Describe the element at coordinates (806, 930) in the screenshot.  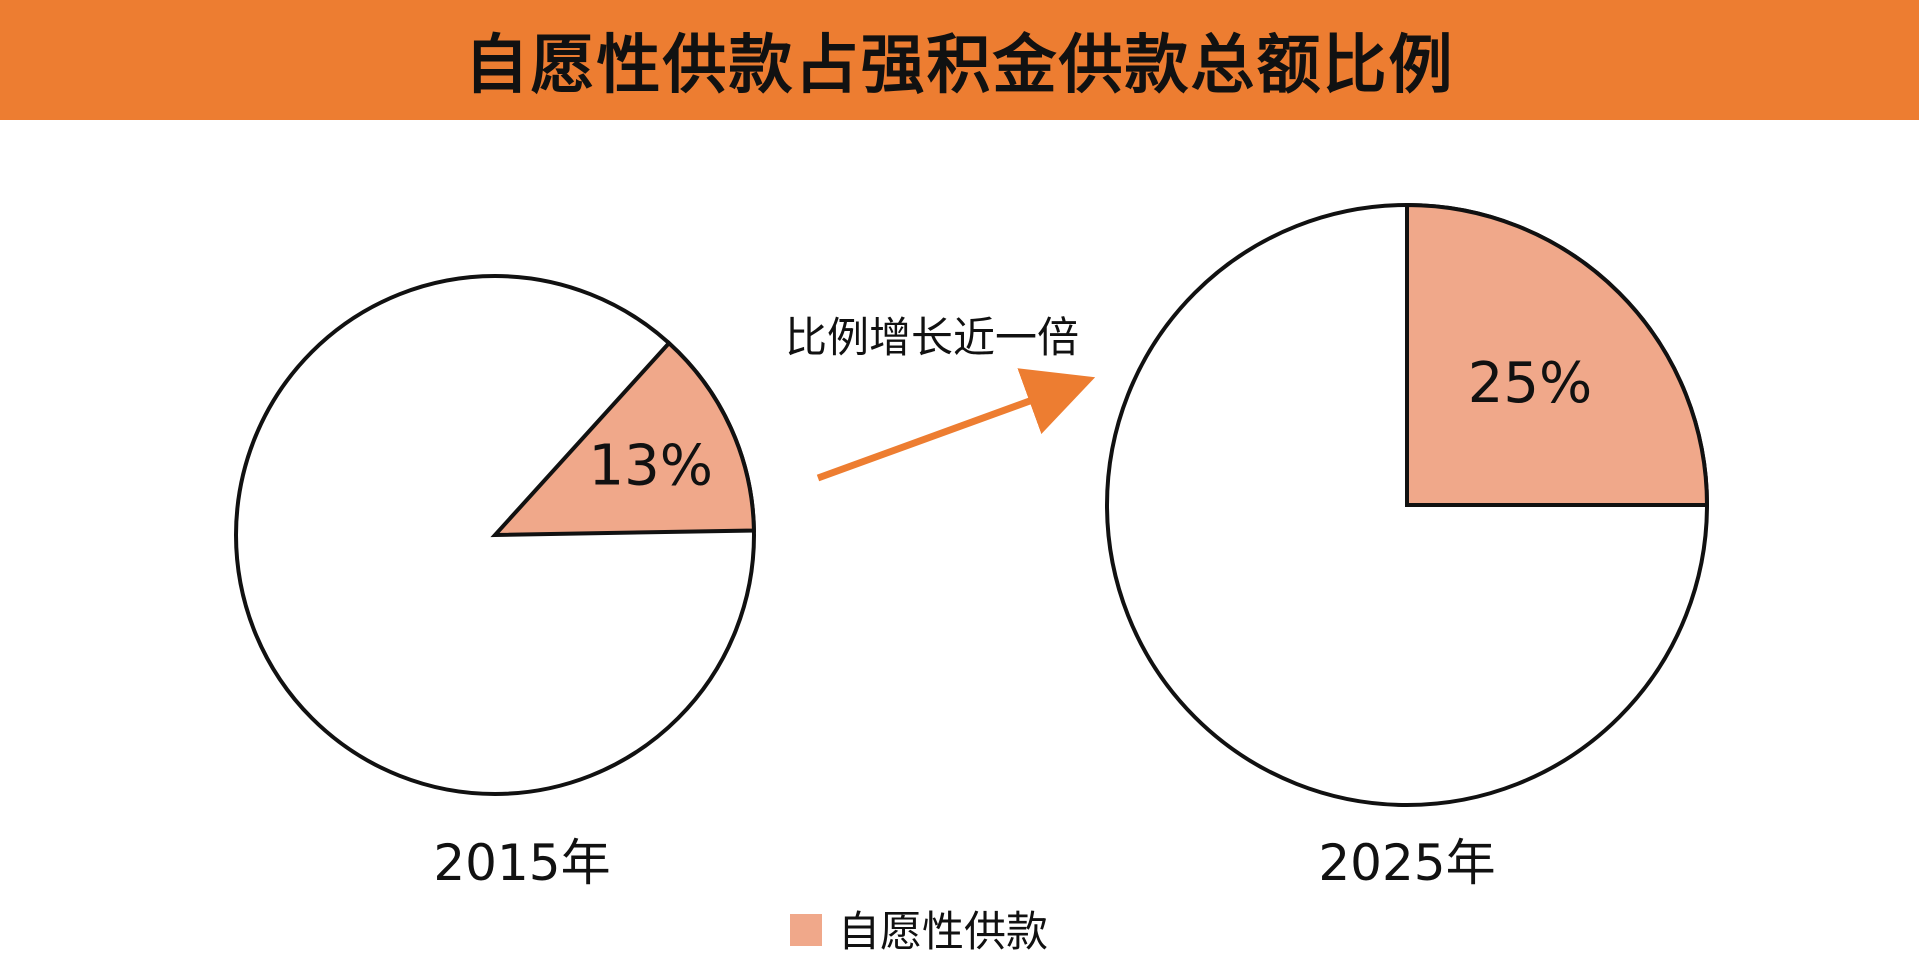
I see `legend-swatch` at that location.